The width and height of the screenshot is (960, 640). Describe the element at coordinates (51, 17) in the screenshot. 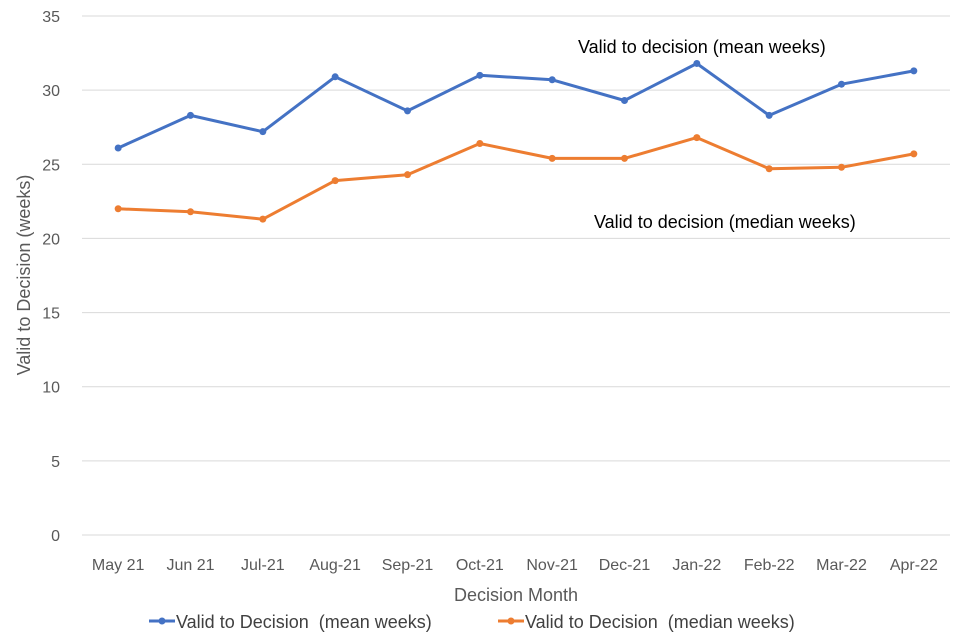

I see `y-tick-label: 35` at that location.